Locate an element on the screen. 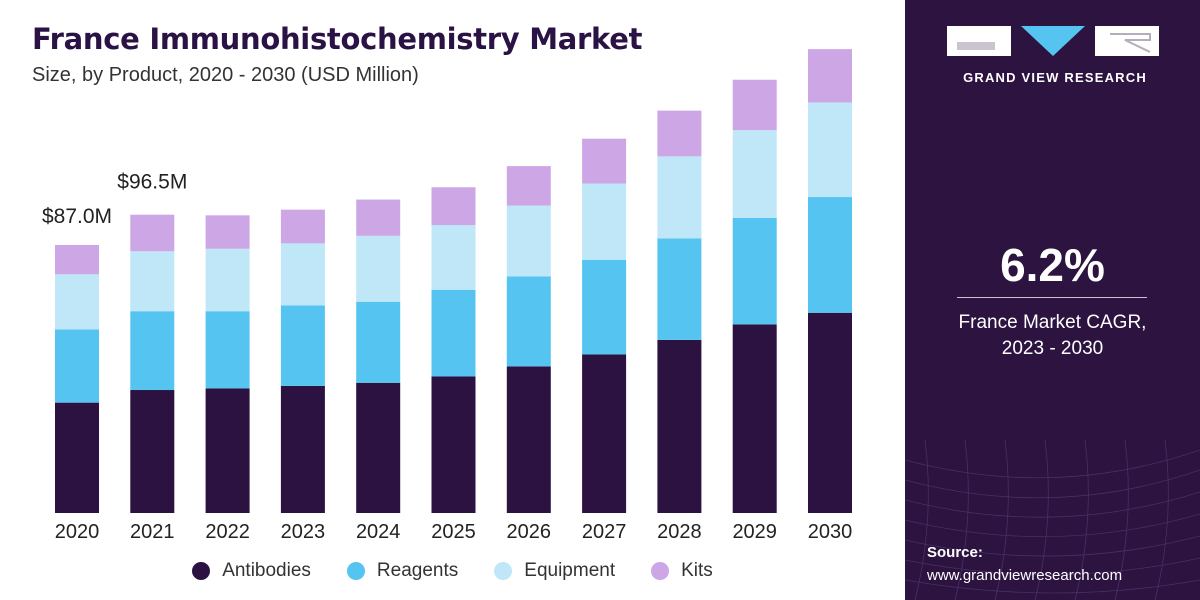 The width and height of the screenshot is (1200, 600). bar-segment-equipment-2030 is located at coordinates (830, 150).